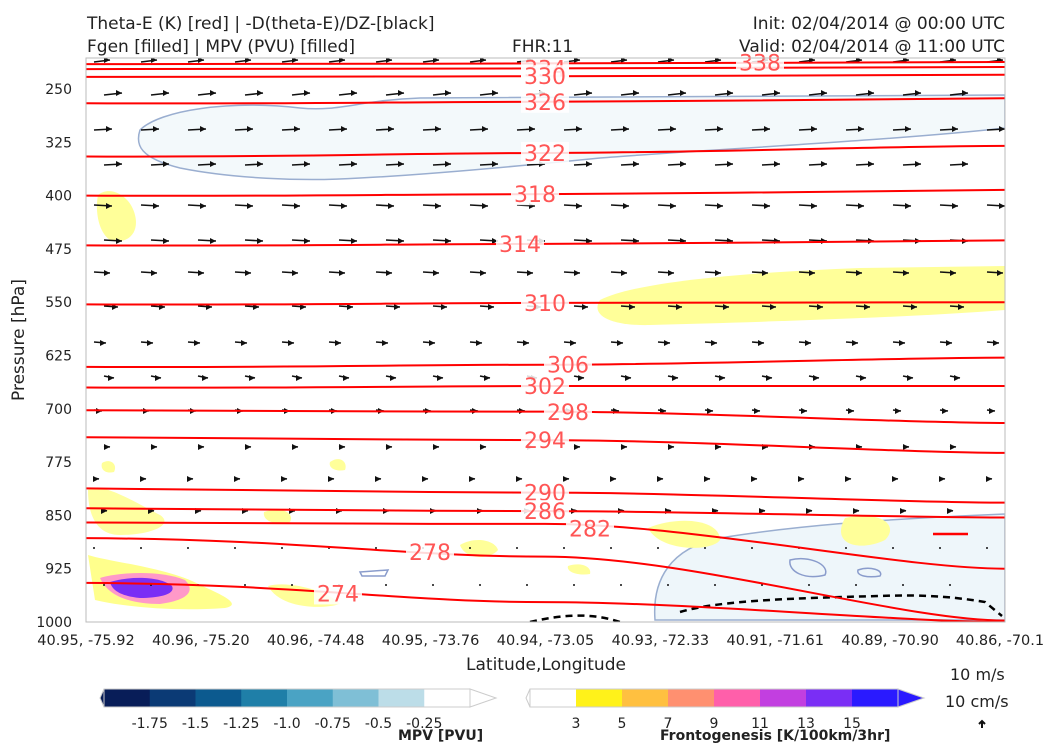 This screenshot has height=750, width=1050. I want to click on mpv-region-upper, so click(571, 137).